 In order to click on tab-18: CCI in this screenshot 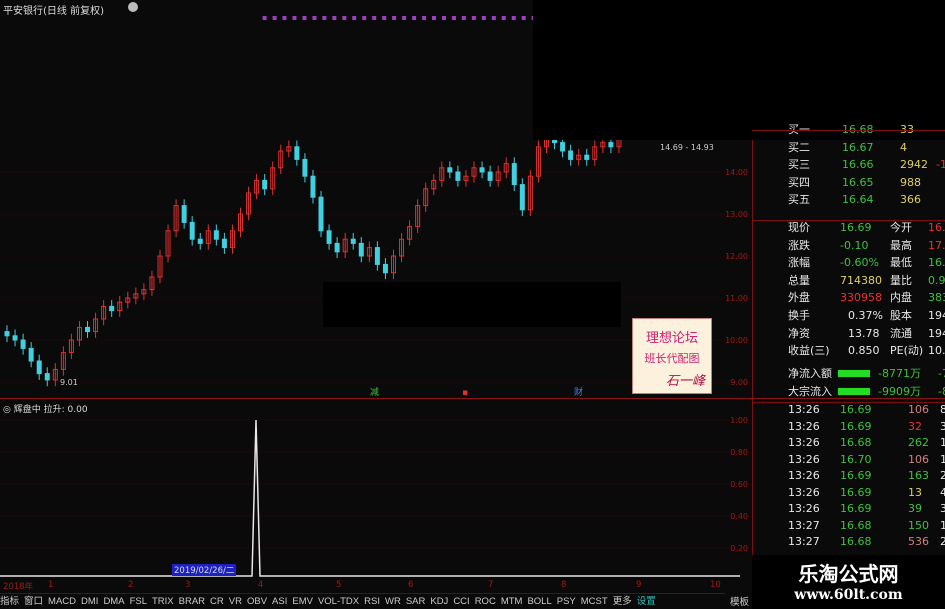, I will do `click(461, 601)`.